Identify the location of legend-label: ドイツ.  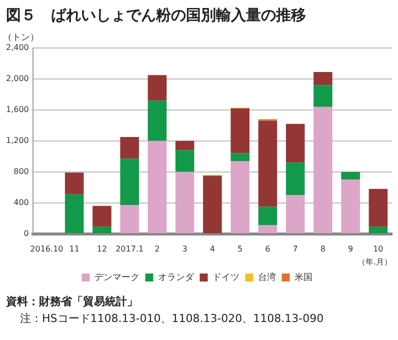
(226, 277).